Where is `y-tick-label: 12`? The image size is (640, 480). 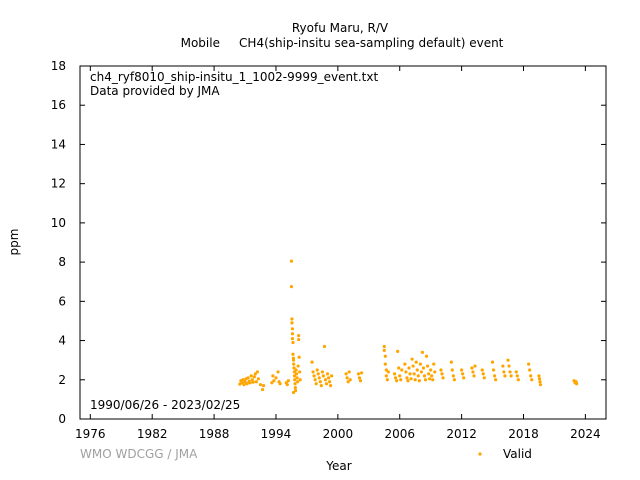
y-tick-label: 12 is located at coordinates (58, 184).